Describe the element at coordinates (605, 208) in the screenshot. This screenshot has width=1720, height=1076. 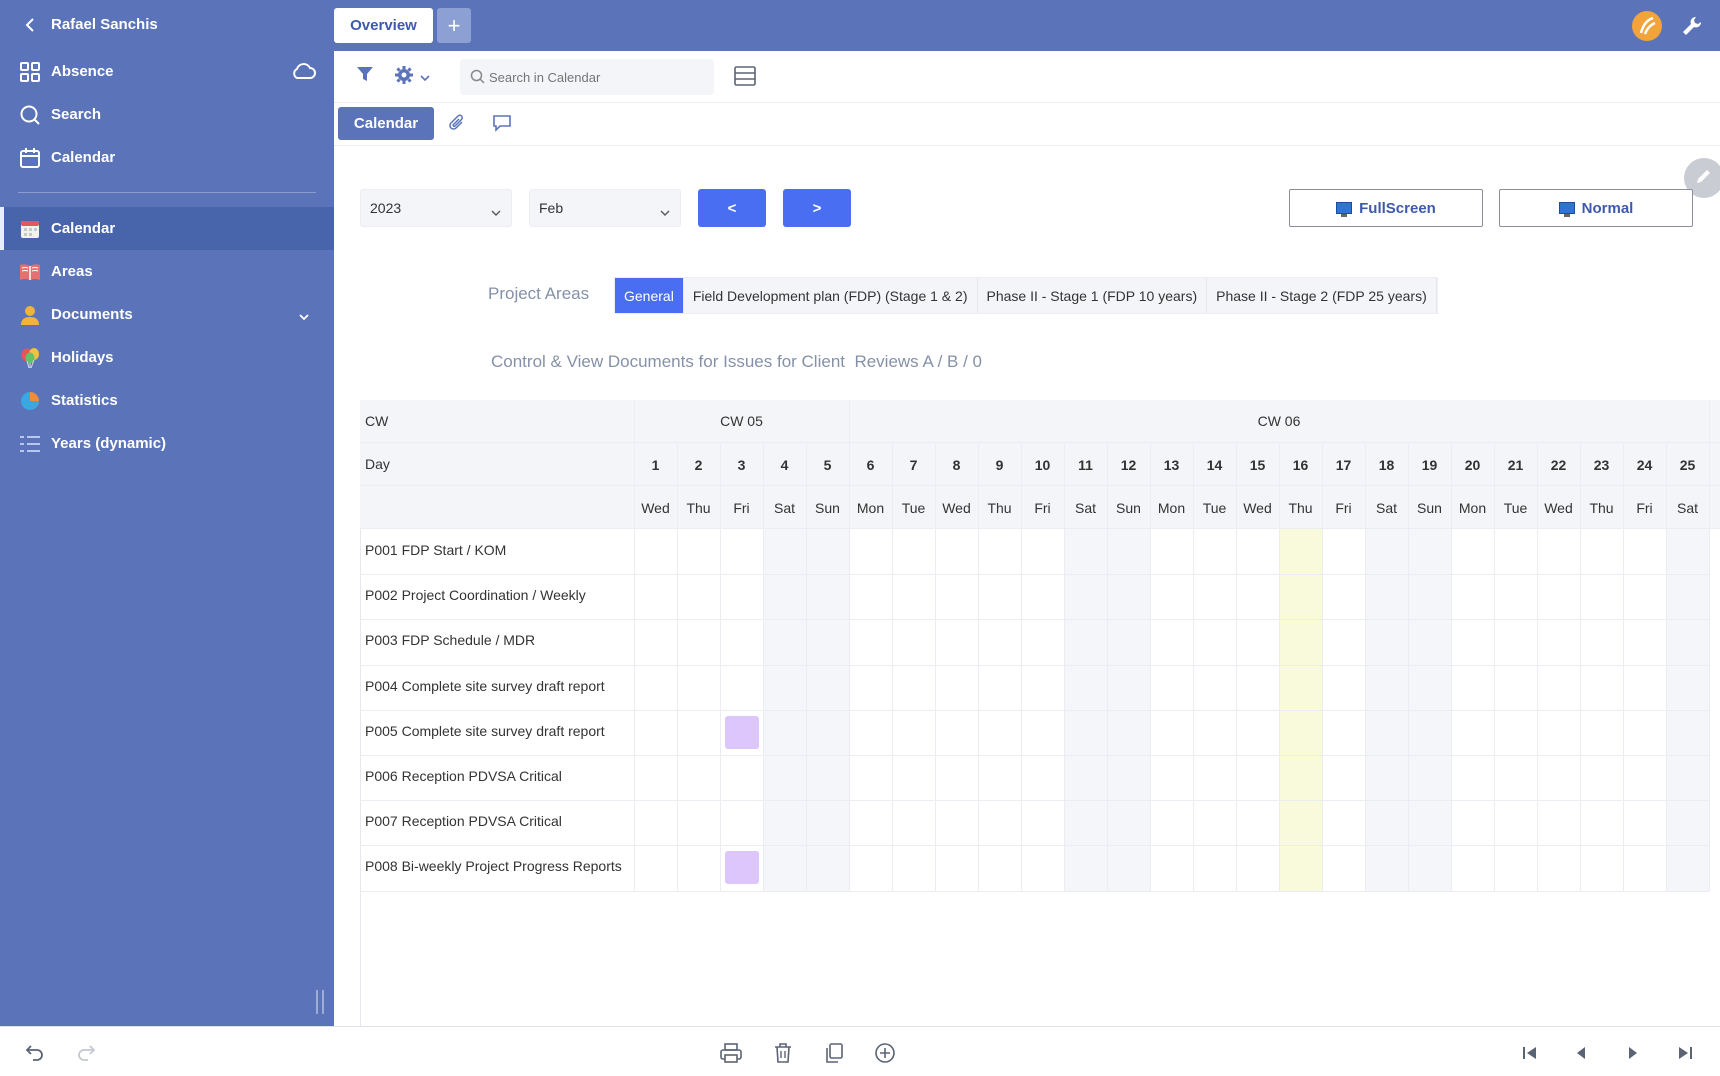
I see `month-select: Feb` at that location.